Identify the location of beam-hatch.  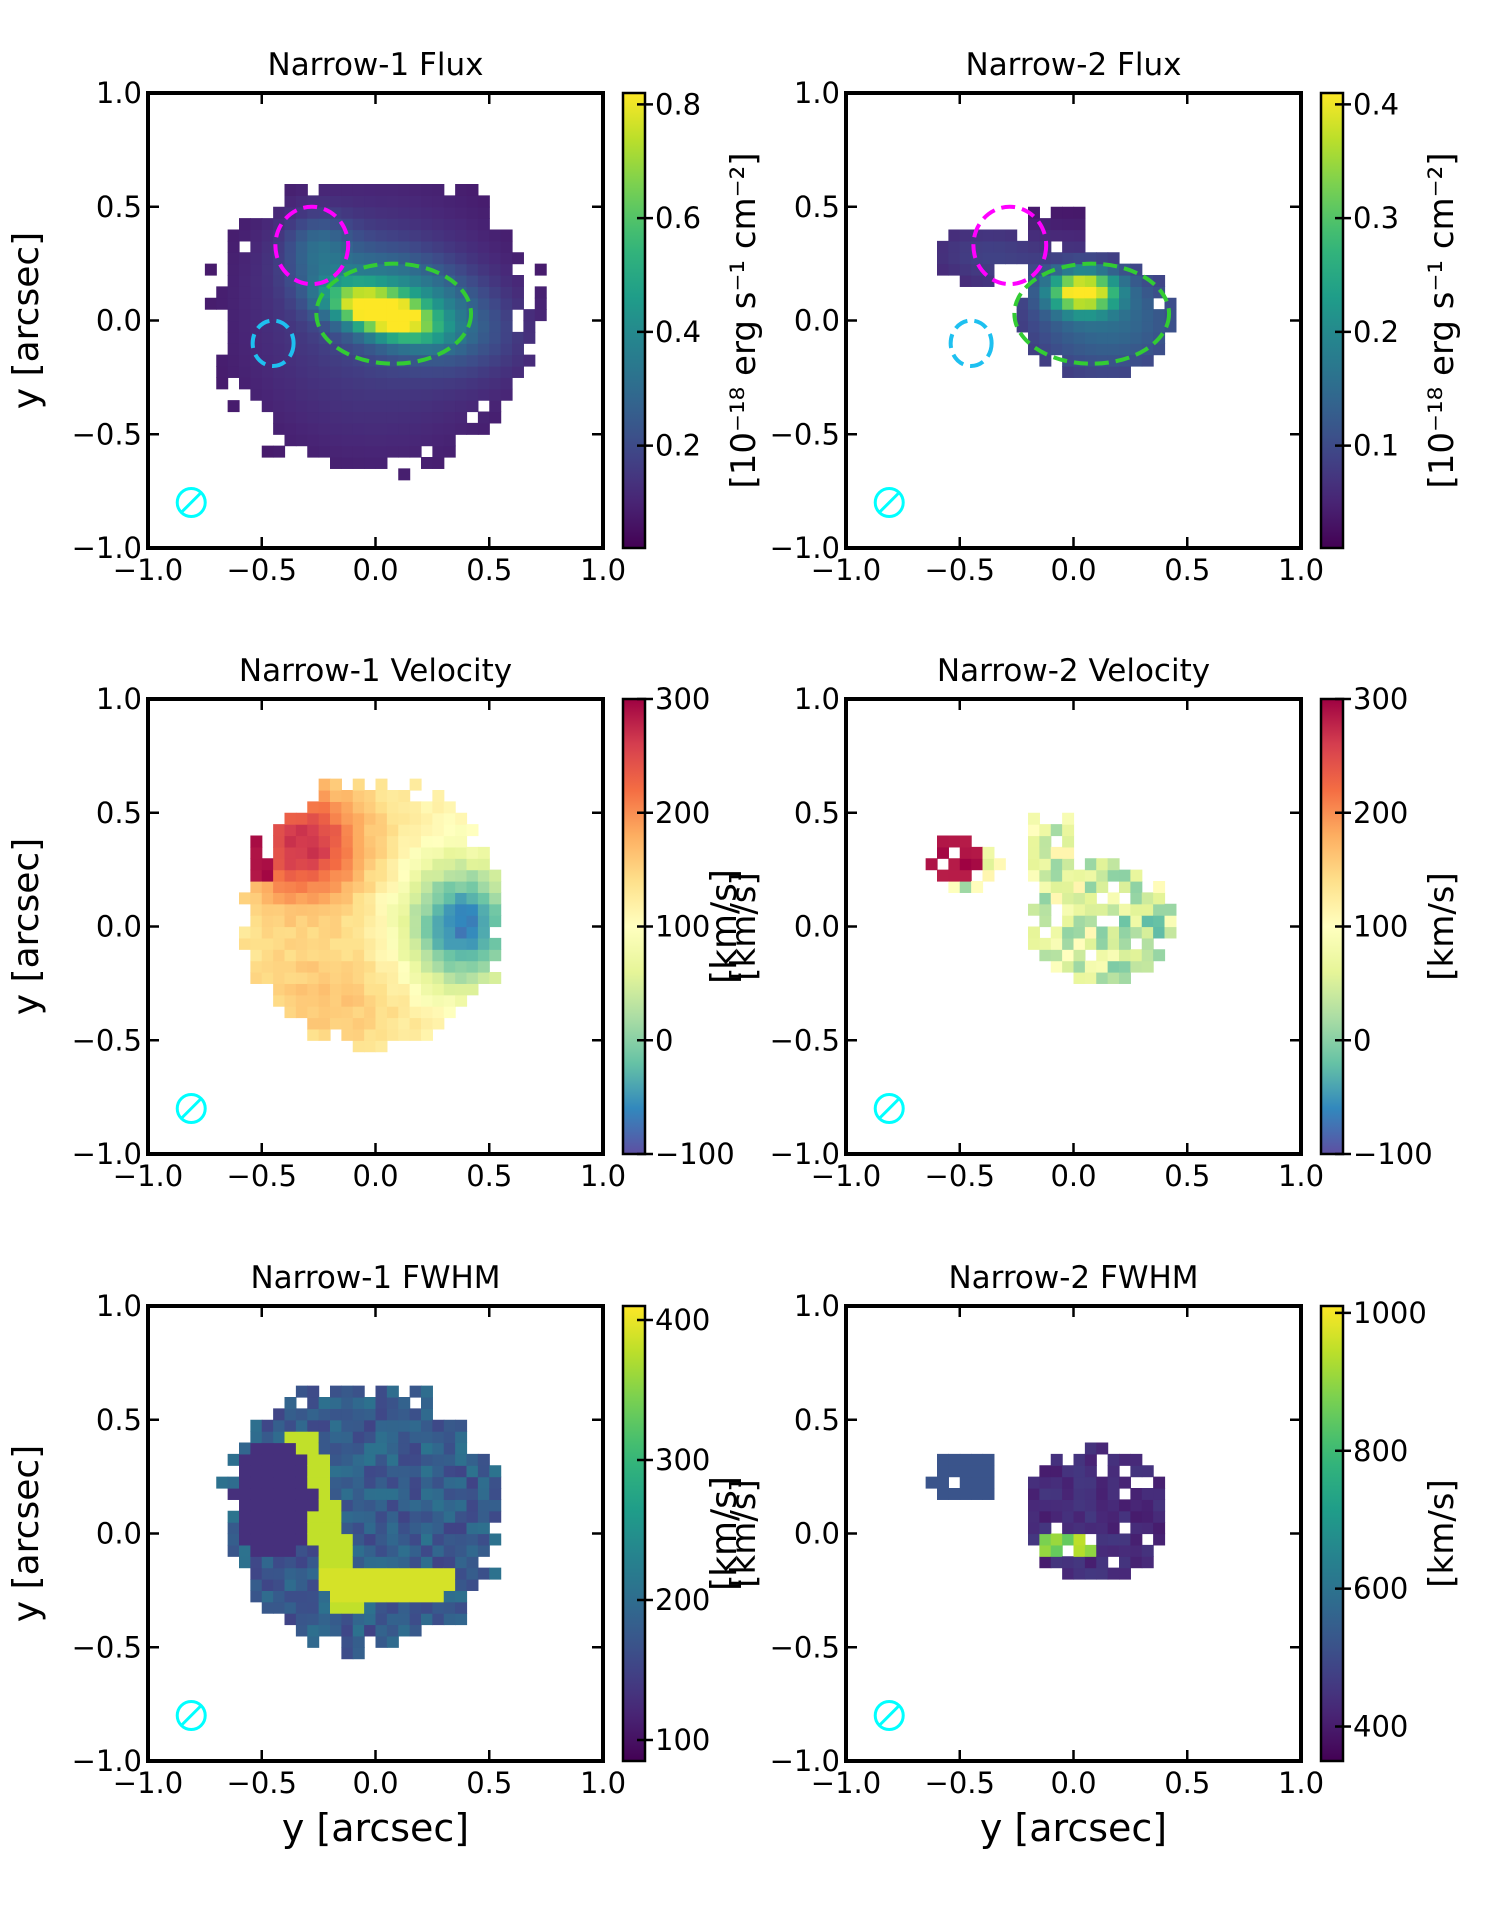
(889, 1108).